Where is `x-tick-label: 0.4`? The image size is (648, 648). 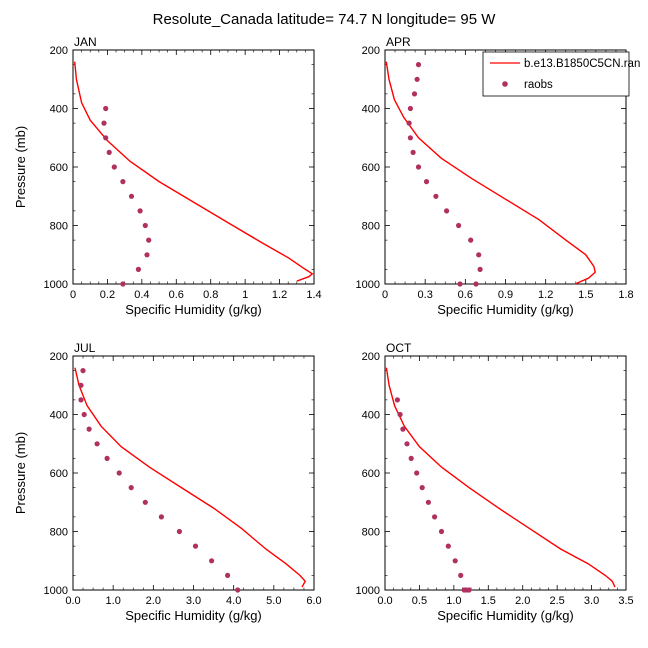
x-tick-label: 0.4 is located at coordinates (141, 295).